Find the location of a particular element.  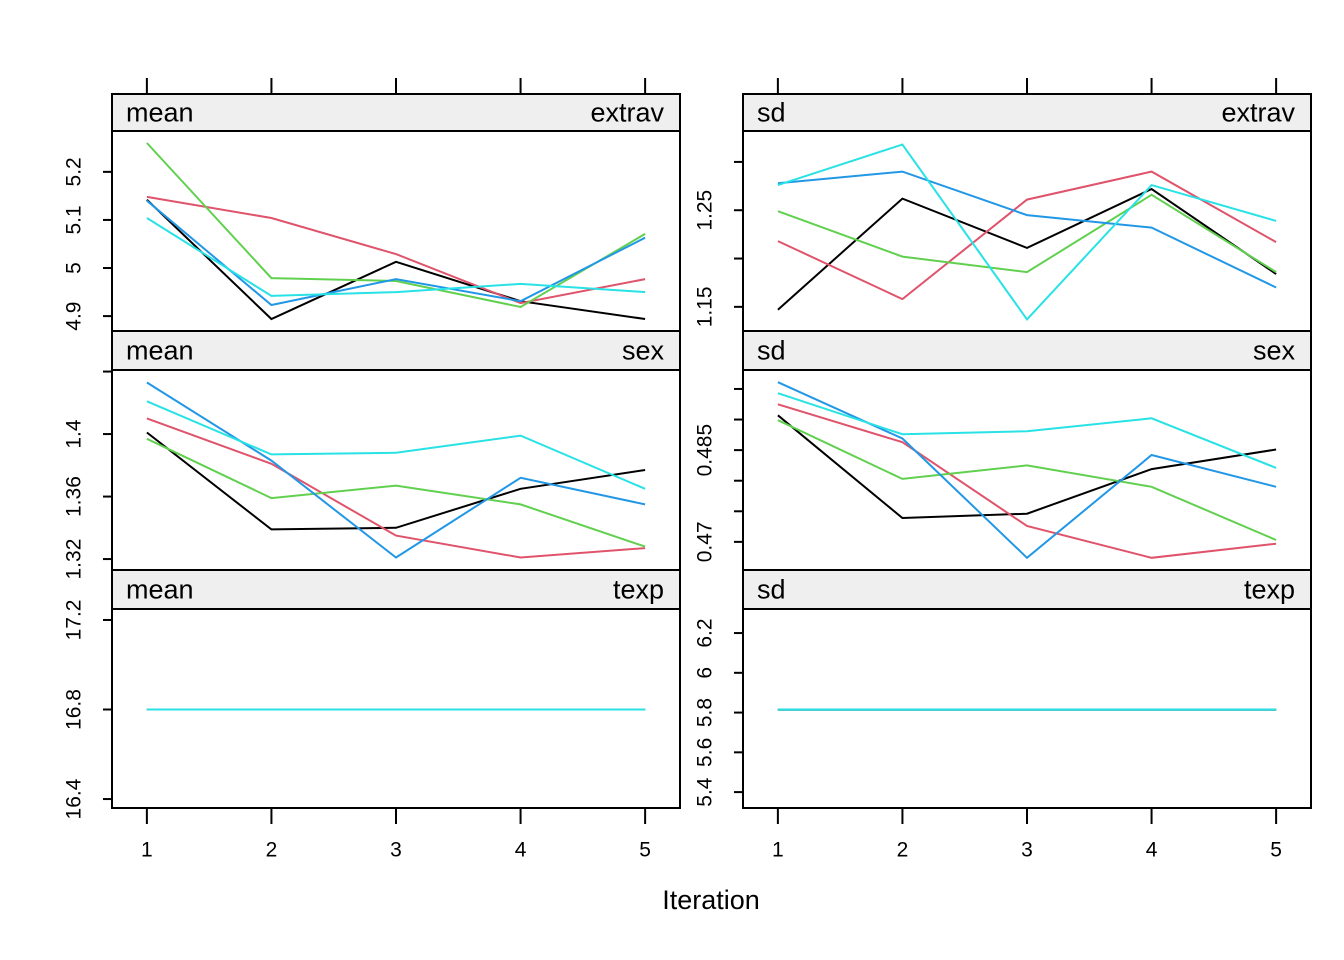

y-tick-label: 6 is located at coordinates (705, 673).